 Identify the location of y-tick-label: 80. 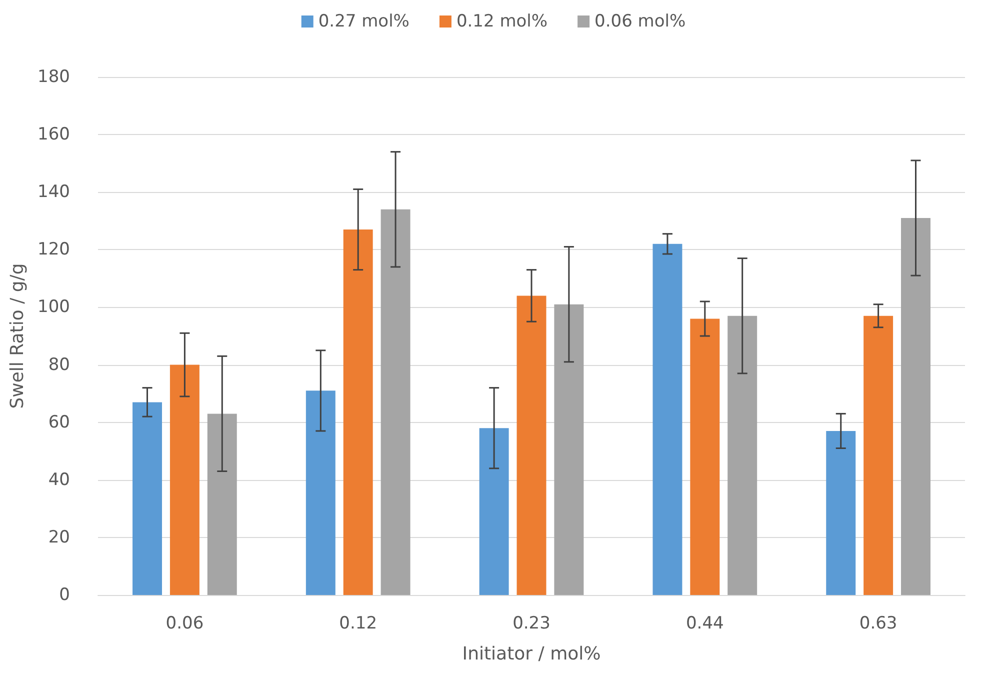
(59, 364).